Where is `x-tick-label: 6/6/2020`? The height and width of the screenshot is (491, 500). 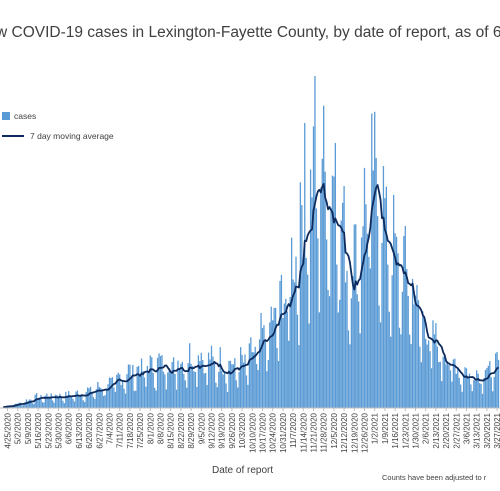
x-tick-label: 6/6/2020 is located at coordinates (69, 428).